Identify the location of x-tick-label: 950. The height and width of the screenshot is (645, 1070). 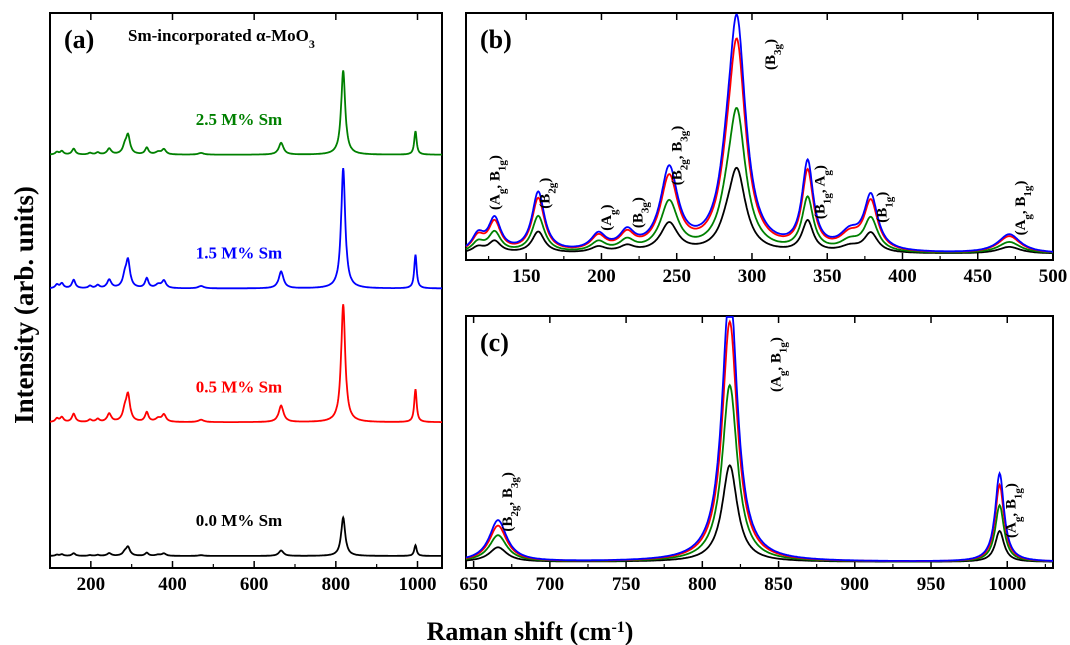
(931, 584).